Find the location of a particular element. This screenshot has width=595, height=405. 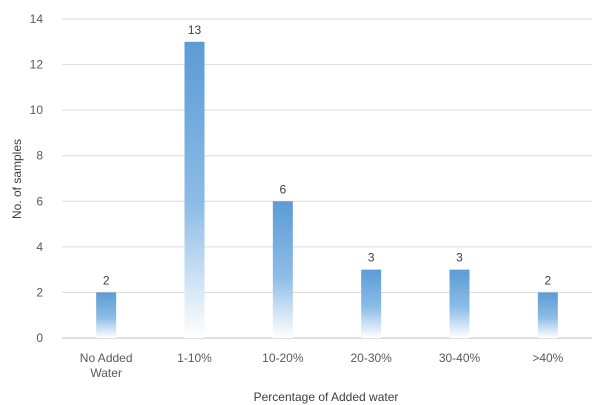

data-label: 13 is located at coordinates (195, 30).